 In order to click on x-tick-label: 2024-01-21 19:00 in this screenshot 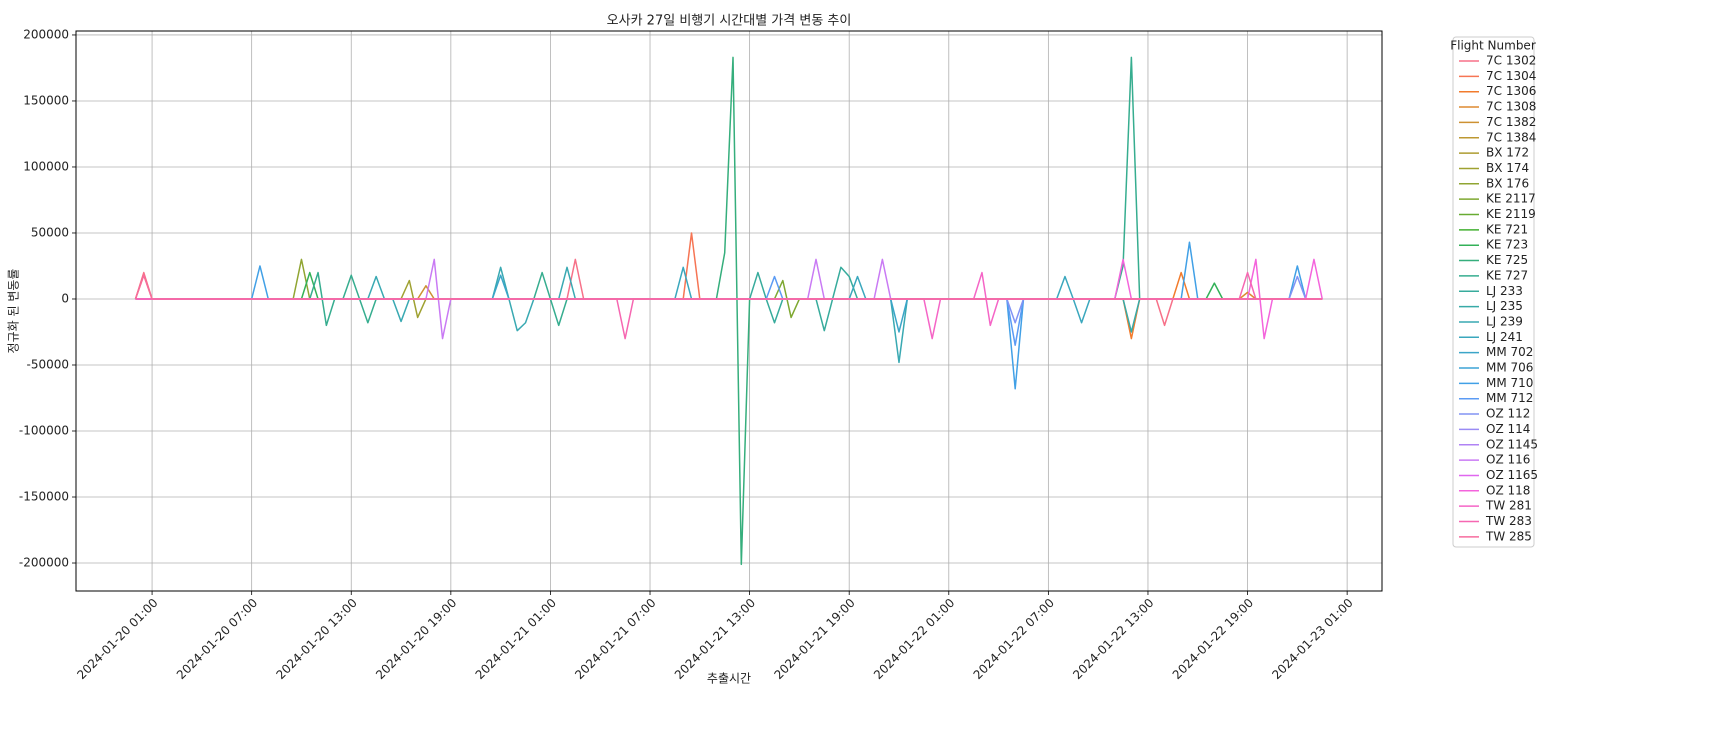, I will do `click(814, 639)`.